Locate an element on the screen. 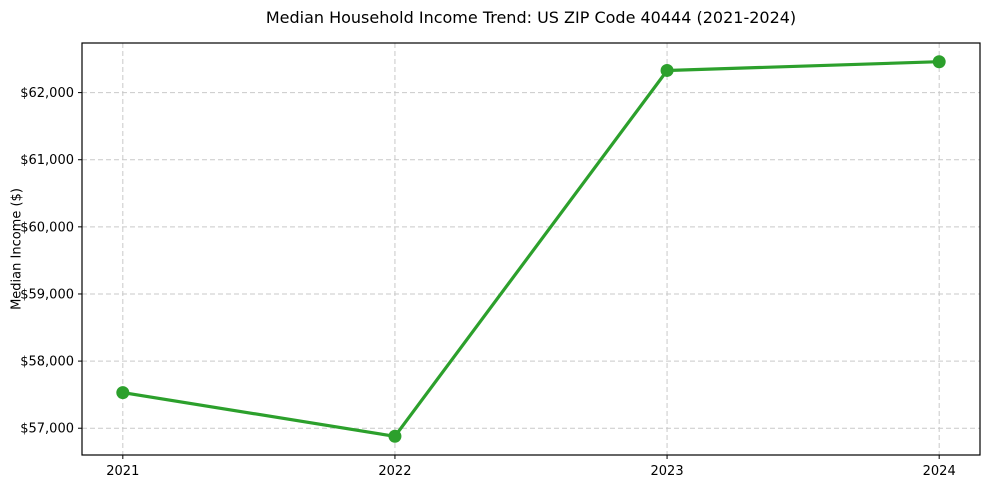  x-tick-label: 2022 is located at coordinates (394, 471).